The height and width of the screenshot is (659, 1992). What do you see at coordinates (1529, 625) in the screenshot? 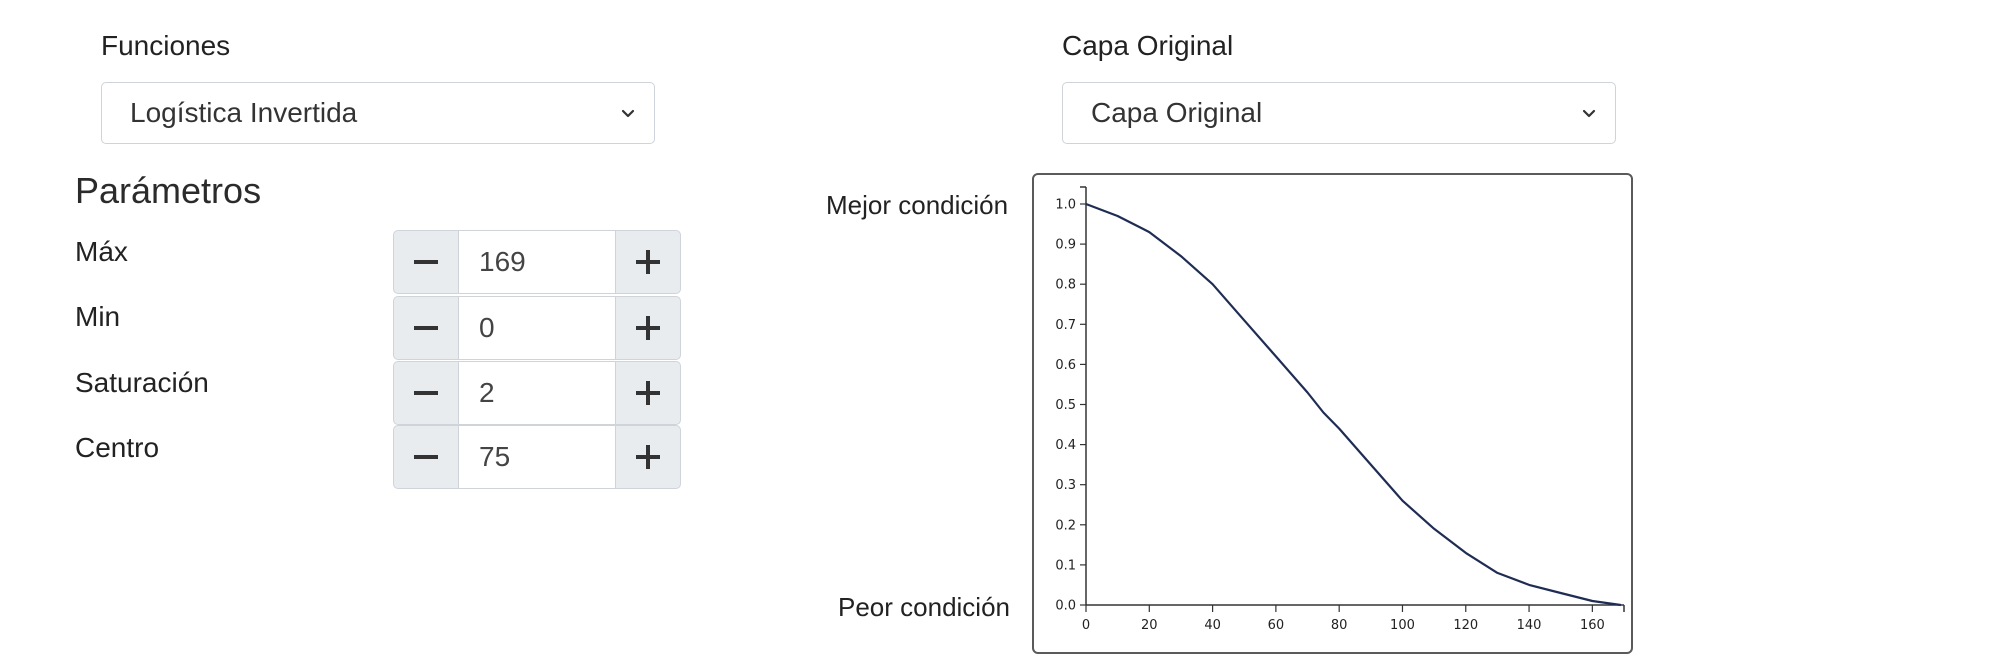
I see `x-tick-label: 140` at bounding box center [1529, 625].